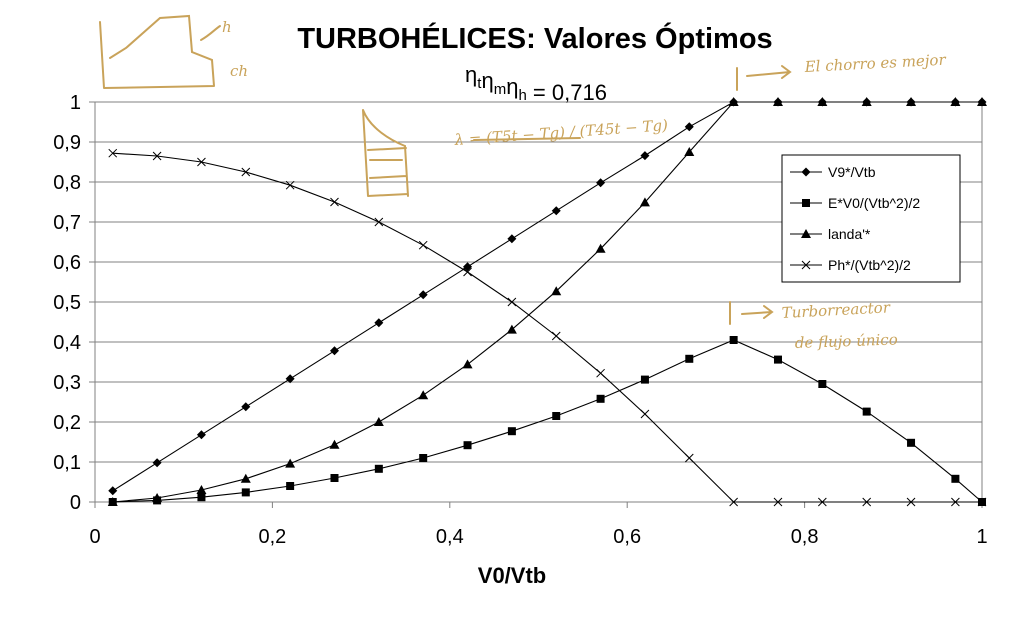 This screenshot has width=1024, height=626. Describe the element at coordinates (67, 383) in the screenshot. I see `y-tick-label: 0,3` at that location.